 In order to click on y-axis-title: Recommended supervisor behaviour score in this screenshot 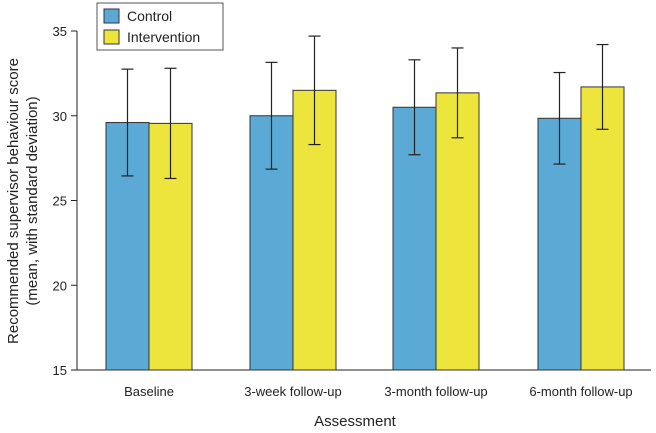, I will do `click(13, 201)`.